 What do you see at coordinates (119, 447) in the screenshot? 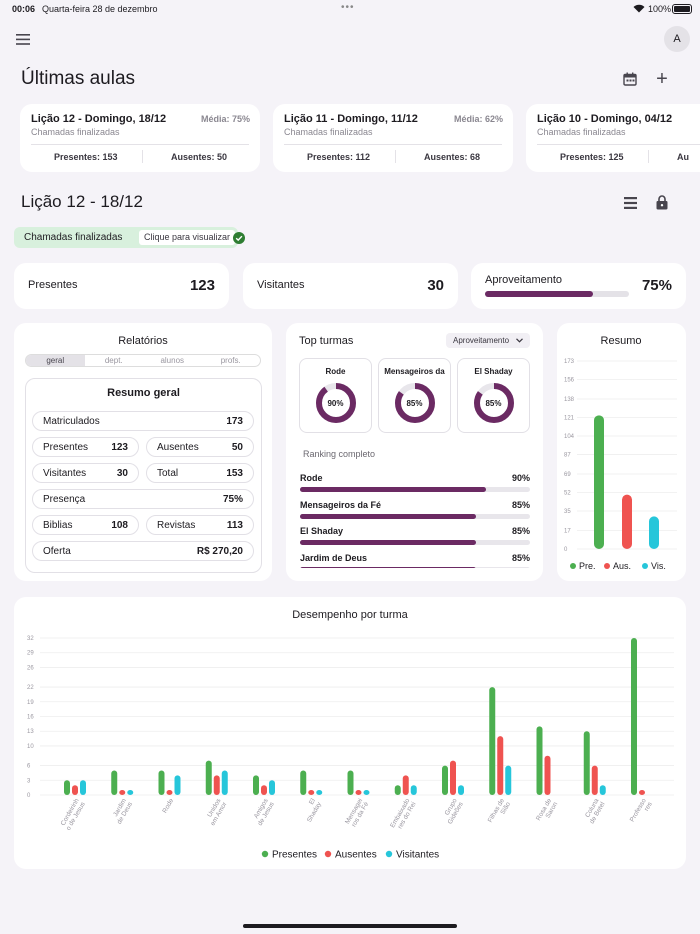
I see `value: 123` at bounding box center [119, 447].